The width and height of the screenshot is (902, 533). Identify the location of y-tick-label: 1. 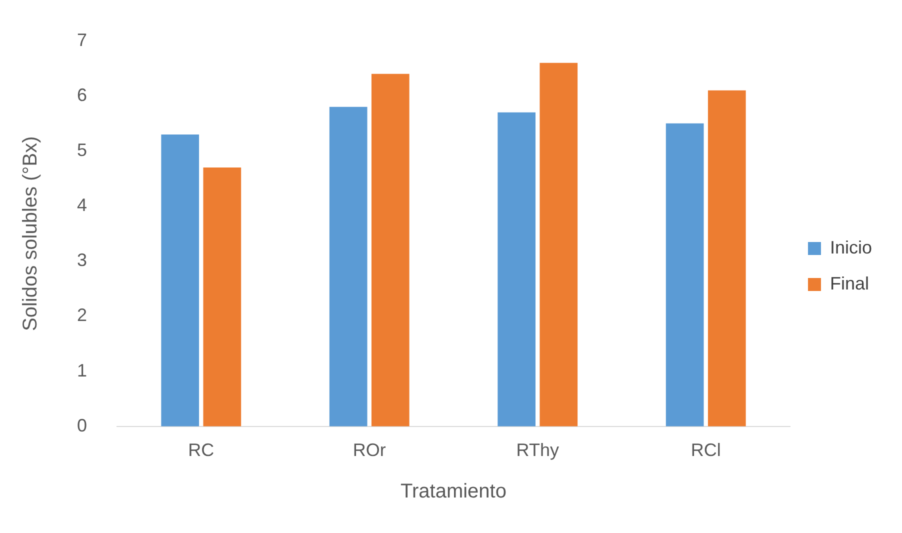
(82, 370).